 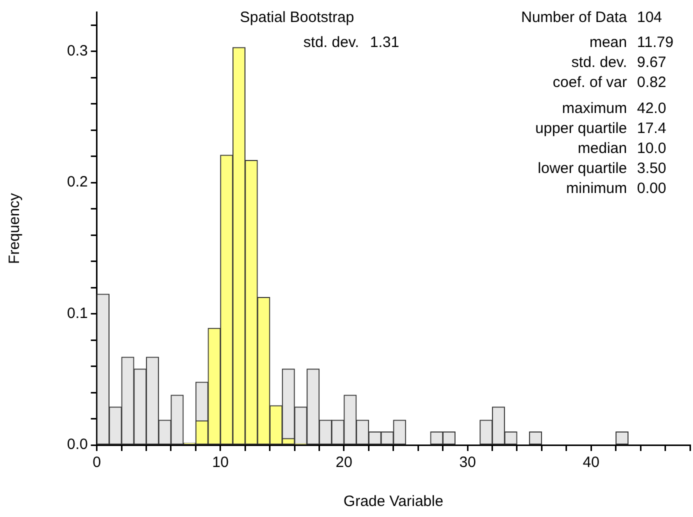 I want to click on annotation: median, so click(x=602, y=149).